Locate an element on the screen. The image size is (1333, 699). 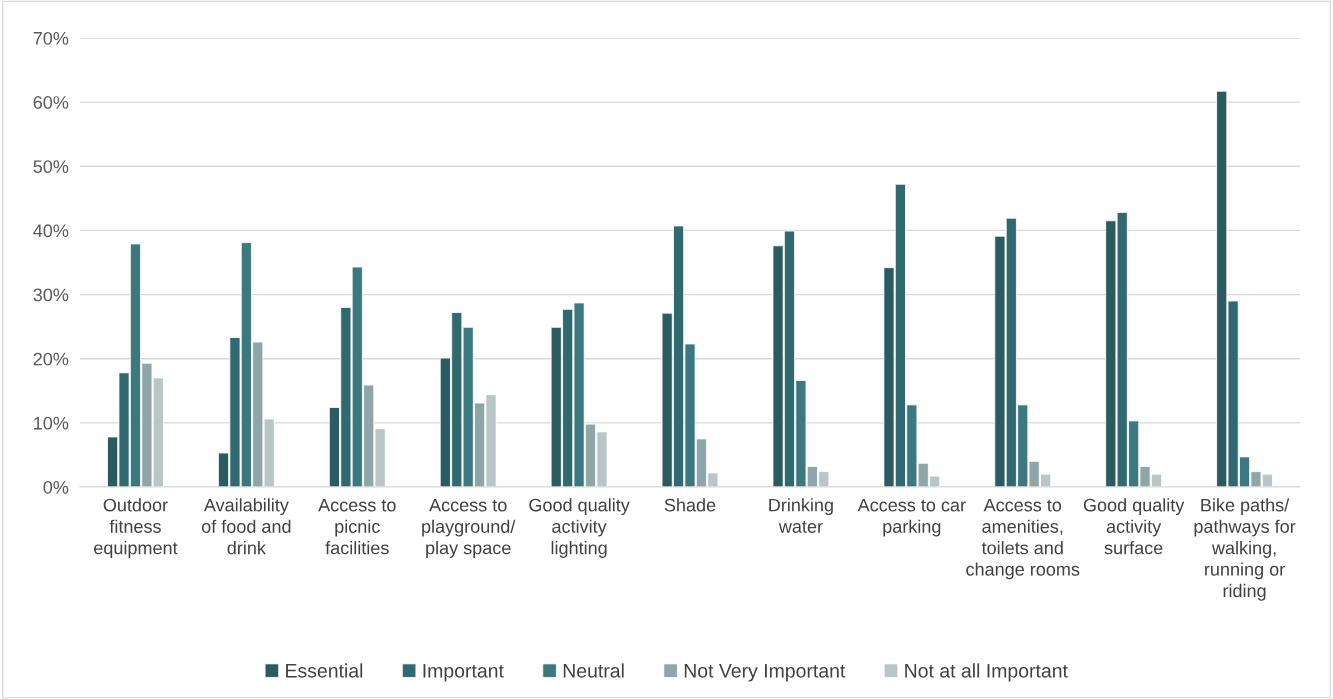
x-tick-label: Good quality activity surface is located at coordinates (1134, 526).